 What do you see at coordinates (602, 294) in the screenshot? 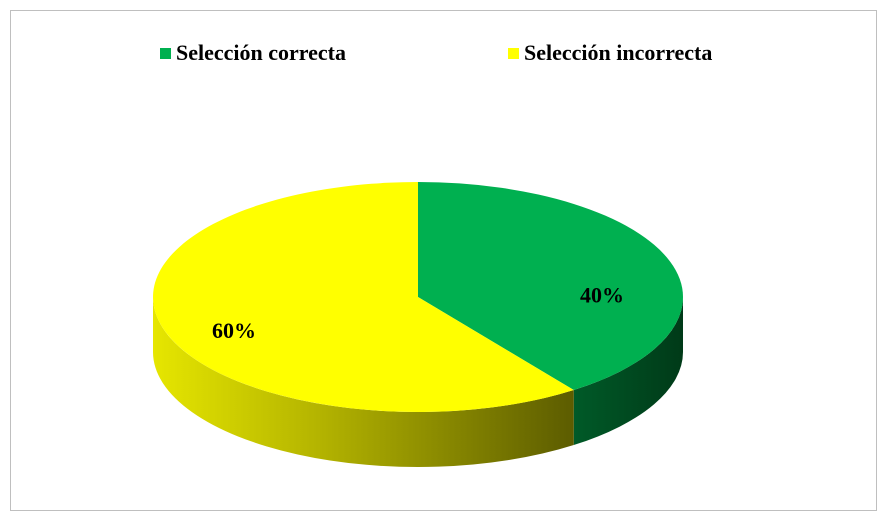
I see `data-label: 40%` at bounding box center [602, 294].